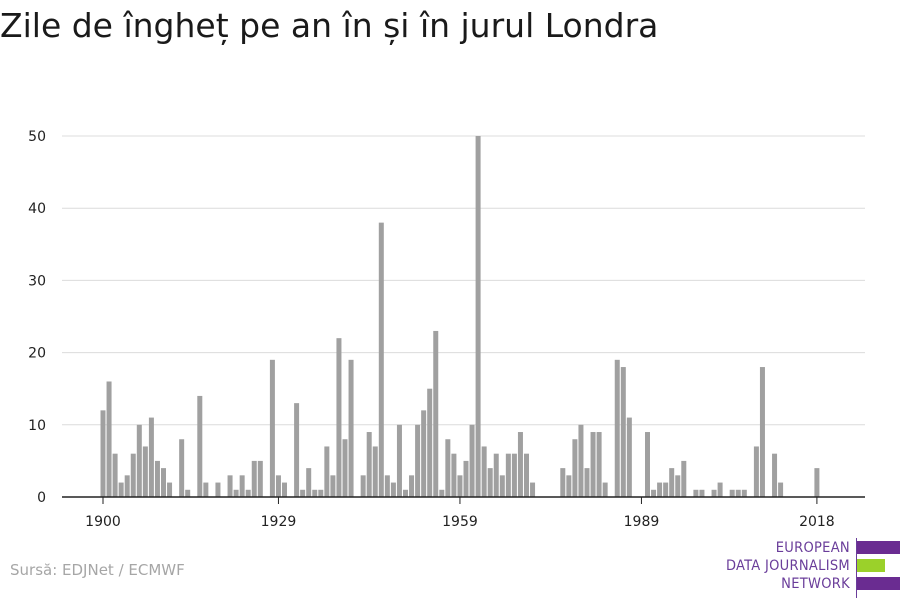 The height and width of the screenshot is (600, 900). What do you see at coordinates (460, 486) in the screenshot?
I see `bar-1959` at bounding box center [460, 486].